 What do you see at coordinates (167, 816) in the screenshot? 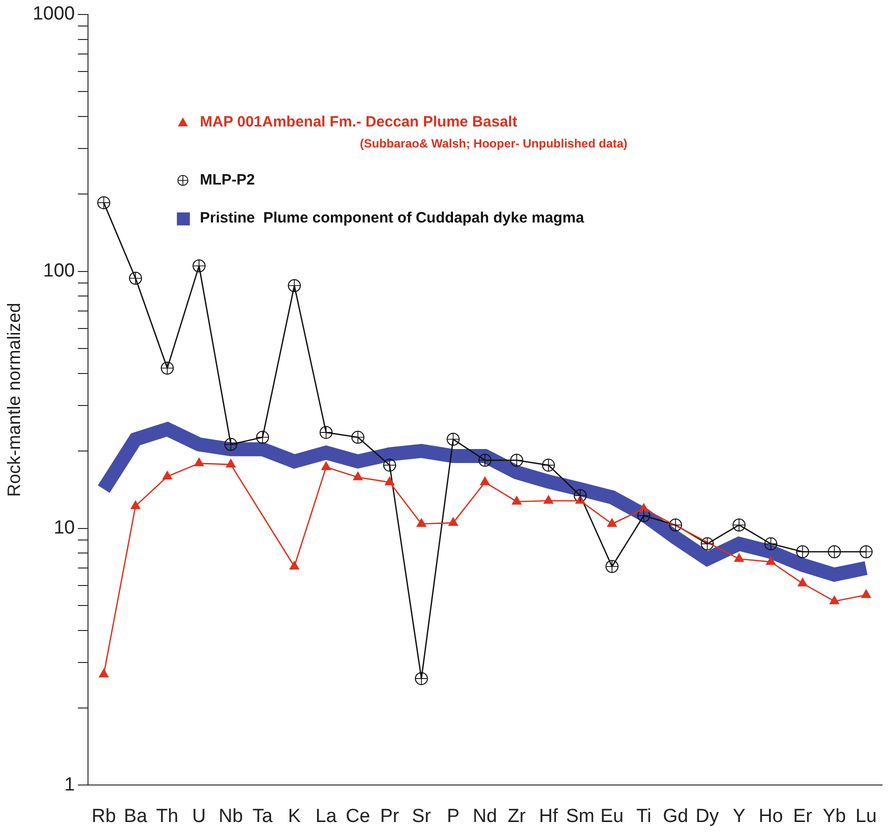
I see `x-tick-label: Th` at bounding box center [167, 816].